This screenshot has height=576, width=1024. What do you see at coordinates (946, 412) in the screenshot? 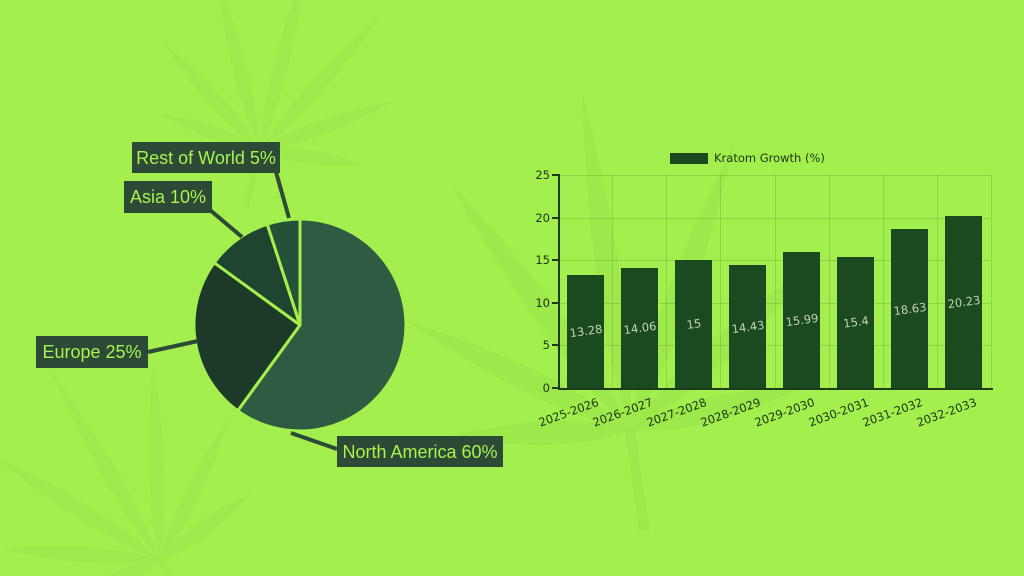
I see `x-tick-label: 2032-2033` at bounding box center [946, 412].